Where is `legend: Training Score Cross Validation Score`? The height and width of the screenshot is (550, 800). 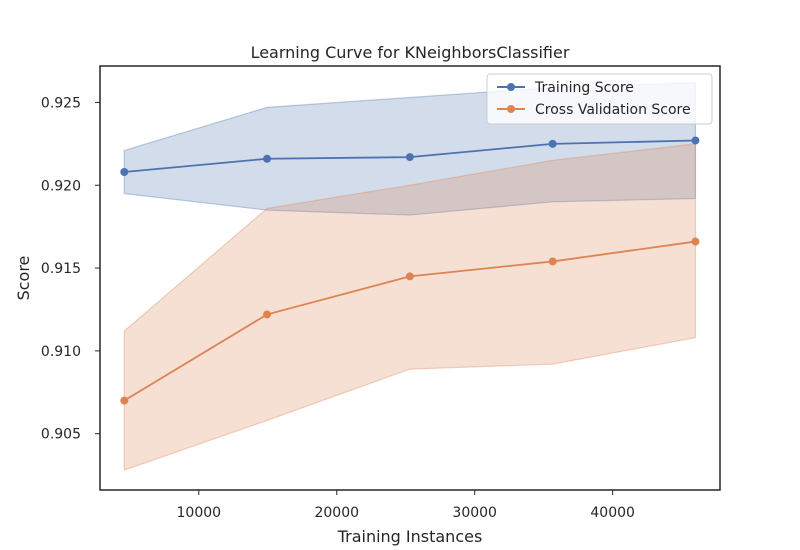 legend: Training Score Cross Validation Score is located at coordinates (599, 99).